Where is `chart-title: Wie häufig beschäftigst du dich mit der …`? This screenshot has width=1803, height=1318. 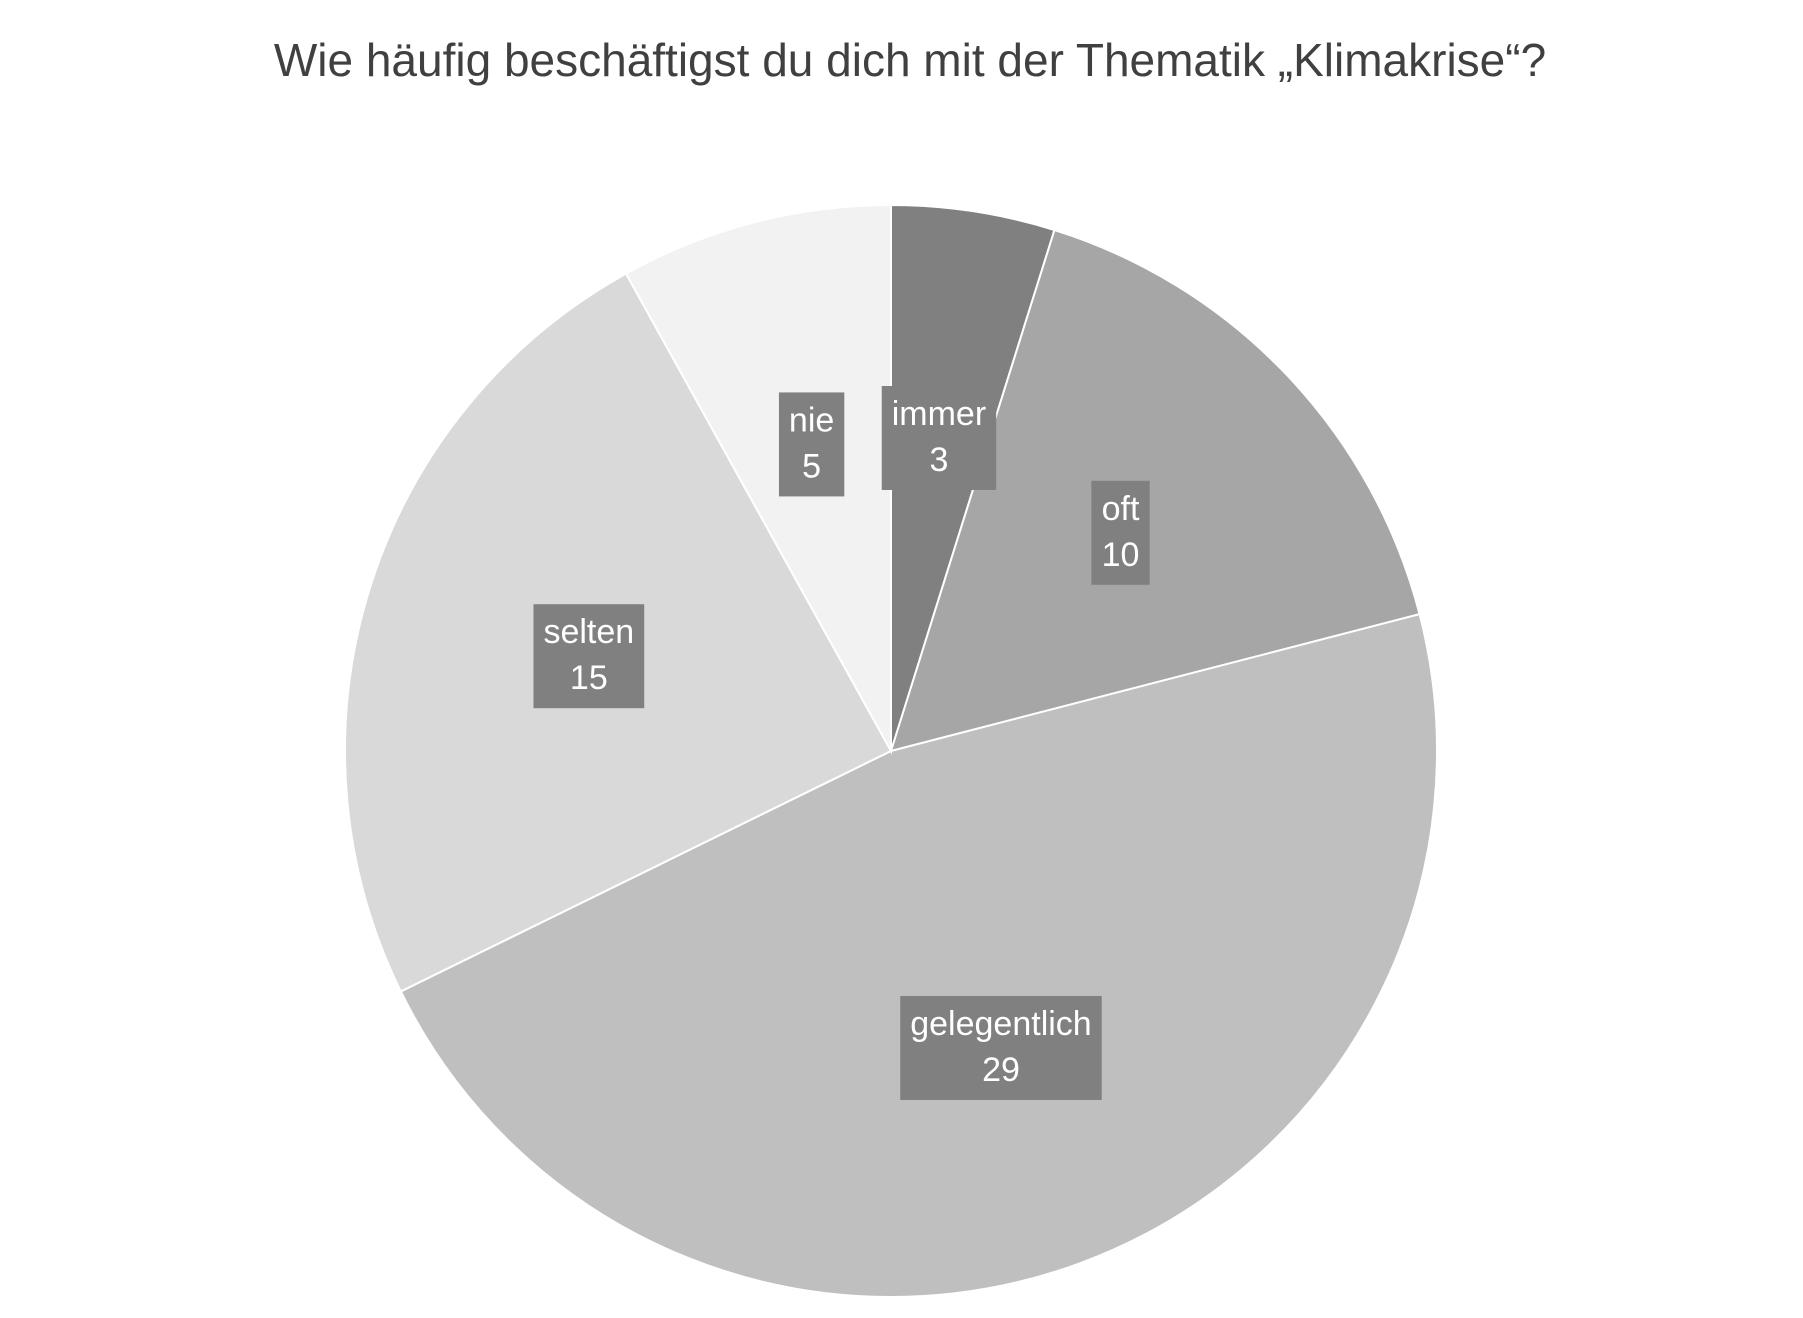 chart-title: Wie häufig beschäftigst du dich mit der … is located at coordinates (910, 60).